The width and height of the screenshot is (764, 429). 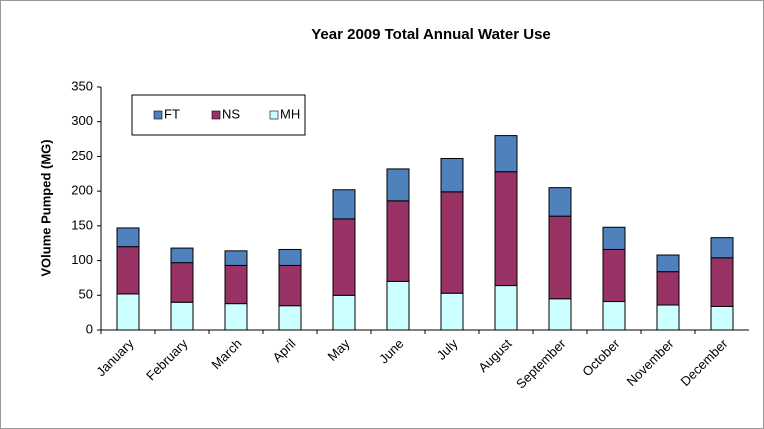 I want to click on y-tick-label: 300, so click(x=82, y=120).